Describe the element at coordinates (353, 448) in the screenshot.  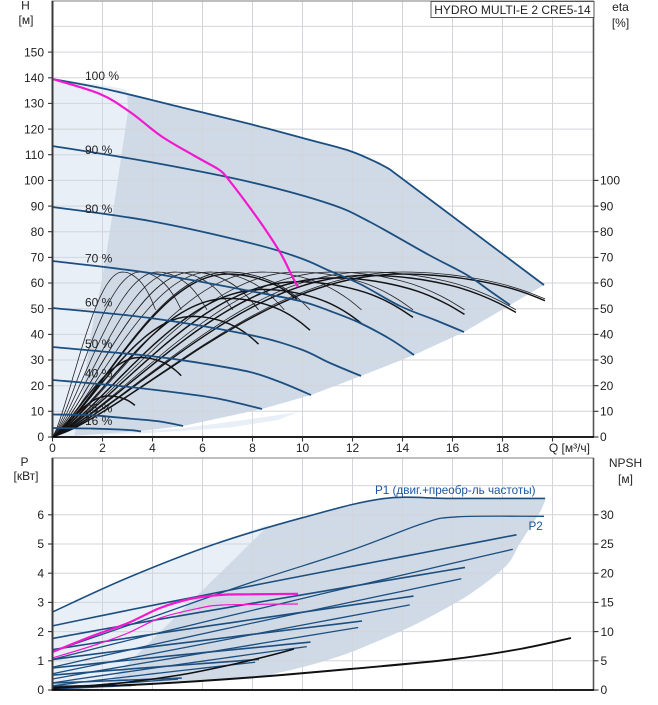
I see `svg-text: 12` at that location.